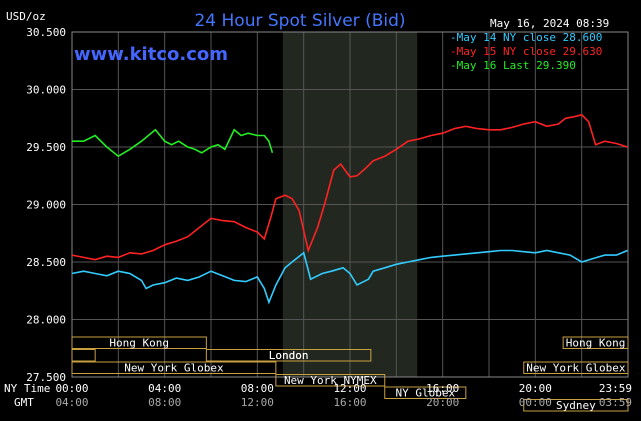  What do you see at coordinates (526, 37) in the screenshot?
I see `legend-entry-1: -May 14 NY close 28.600` at bounding box center [526, 37].